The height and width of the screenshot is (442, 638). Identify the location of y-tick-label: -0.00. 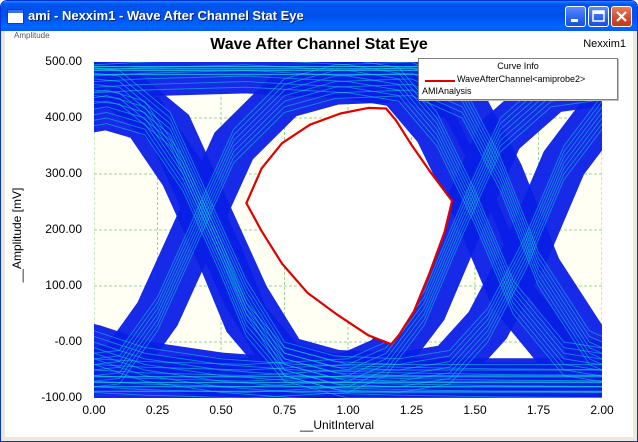
(68, 341).